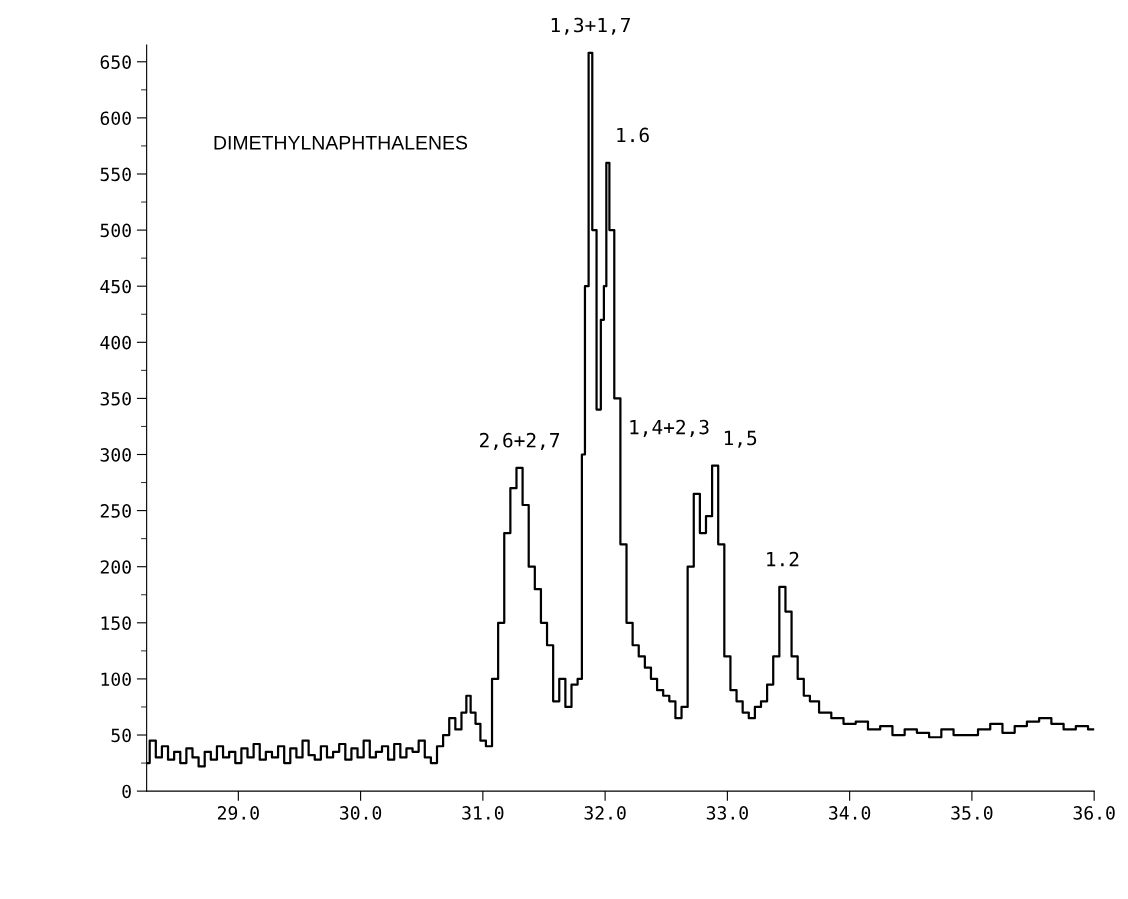 Image resolution: width=1128 pixels, height=899 pixels. Describe the element at coordinates (115, 398) in the screenshot. I see `y-tick-label: 350` at that location.